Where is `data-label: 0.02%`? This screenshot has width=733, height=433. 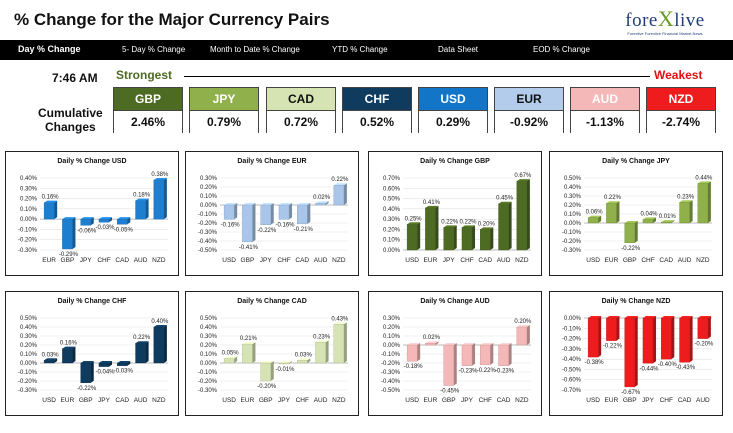 data-label: 0.02% is located at coordinates (432, 338).